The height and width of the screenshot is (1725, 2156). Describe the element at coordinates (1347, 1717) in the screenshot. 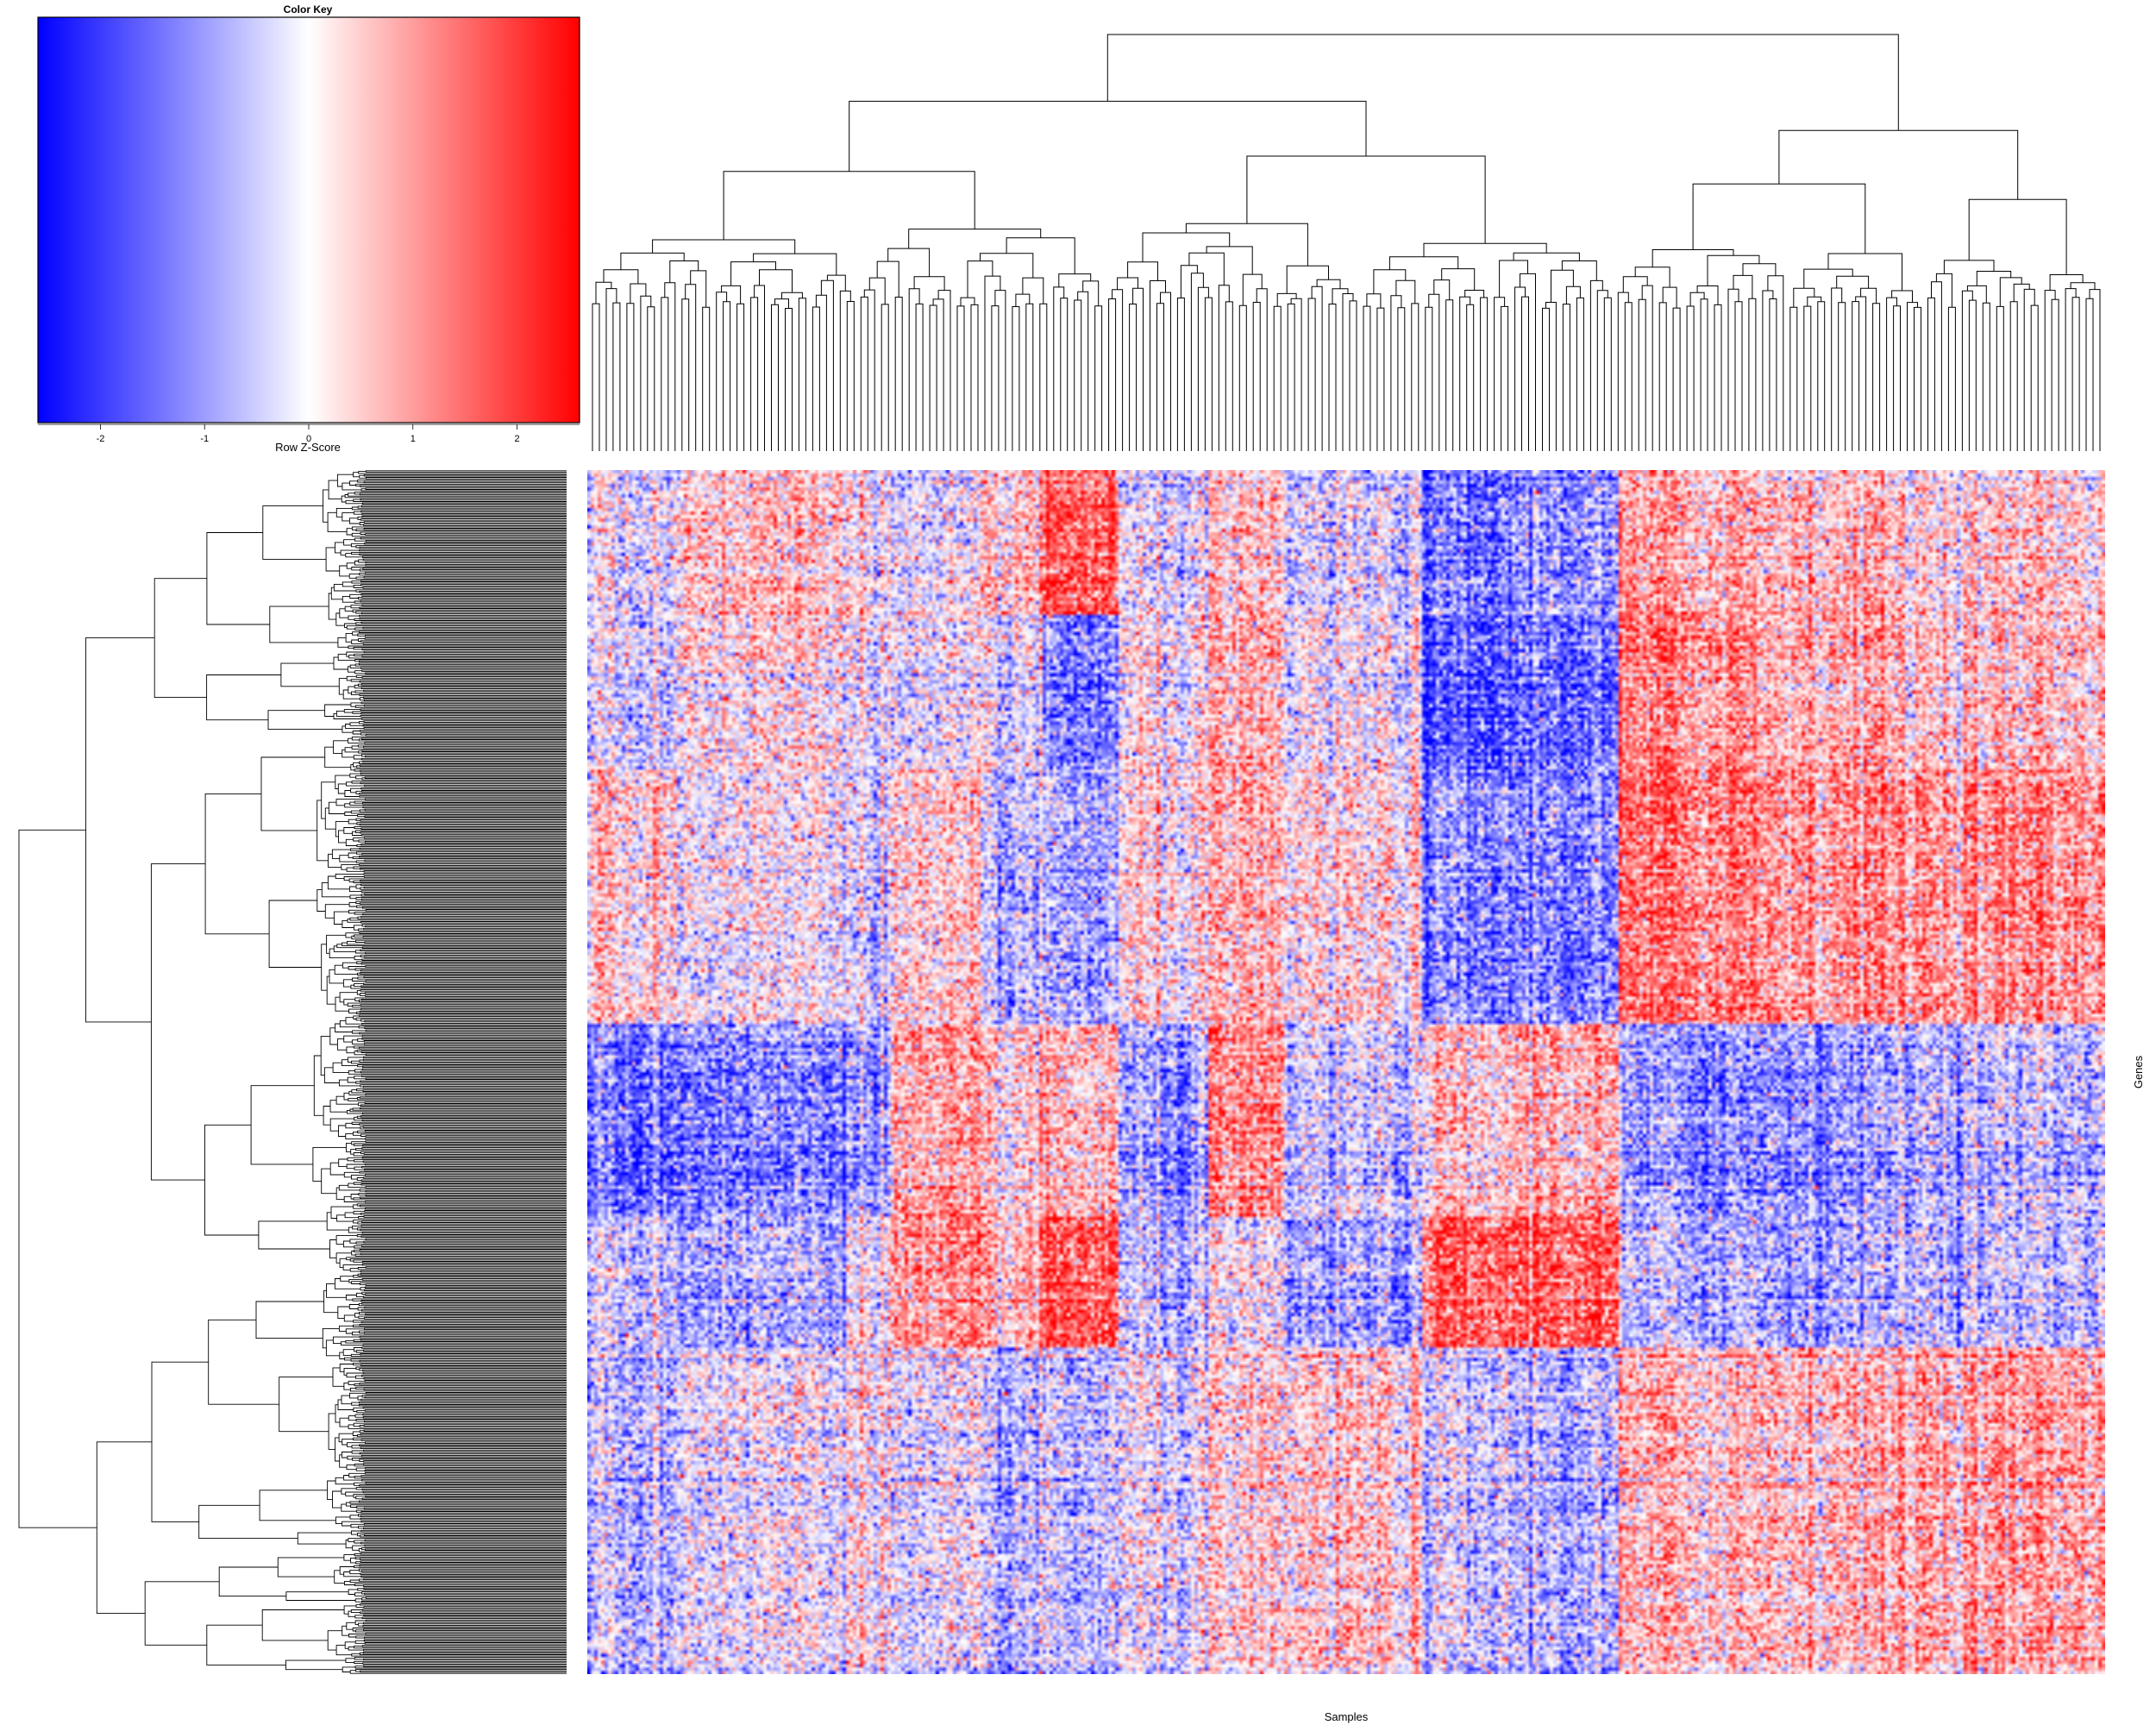

I see `x-axis-label: Samples` at that location.